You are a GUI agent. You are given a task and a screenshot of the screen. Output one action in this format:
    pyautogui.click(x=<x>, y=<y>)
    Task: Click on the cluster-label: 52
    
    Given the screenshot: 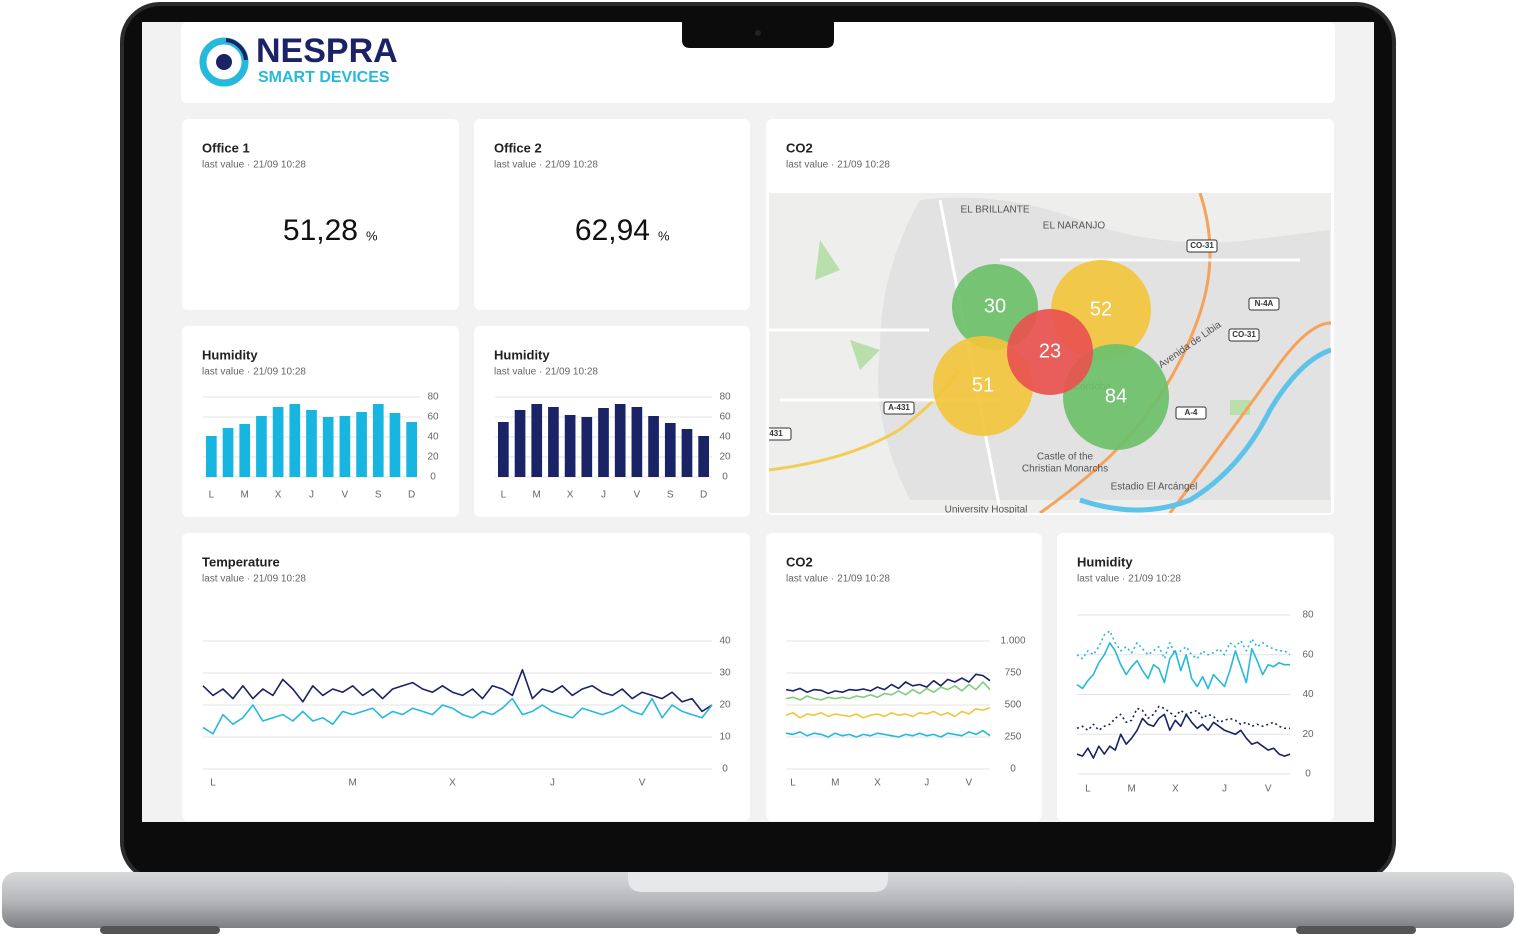 What is the action you would take?
    pyautogui.click(x=1101, y=309)
    